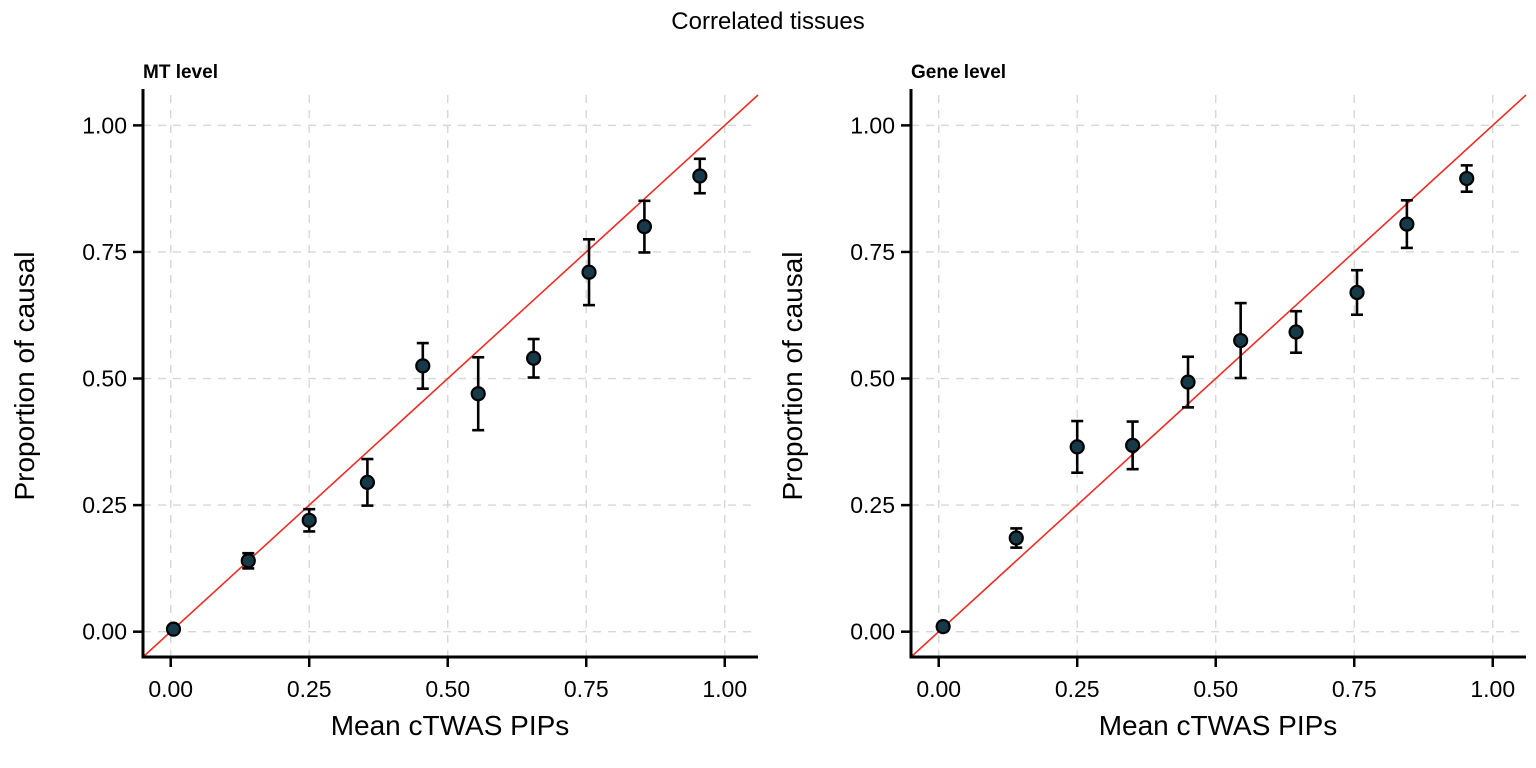  I want to click on panel-title: Gene level, so click(958, 72).